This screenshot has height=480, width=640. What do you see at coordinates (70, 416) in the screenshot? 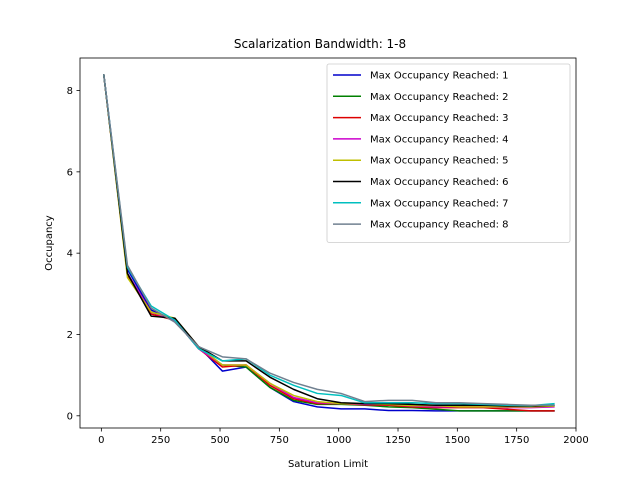
I see `y-tick-label: 0` at bounding box center [70, 416].